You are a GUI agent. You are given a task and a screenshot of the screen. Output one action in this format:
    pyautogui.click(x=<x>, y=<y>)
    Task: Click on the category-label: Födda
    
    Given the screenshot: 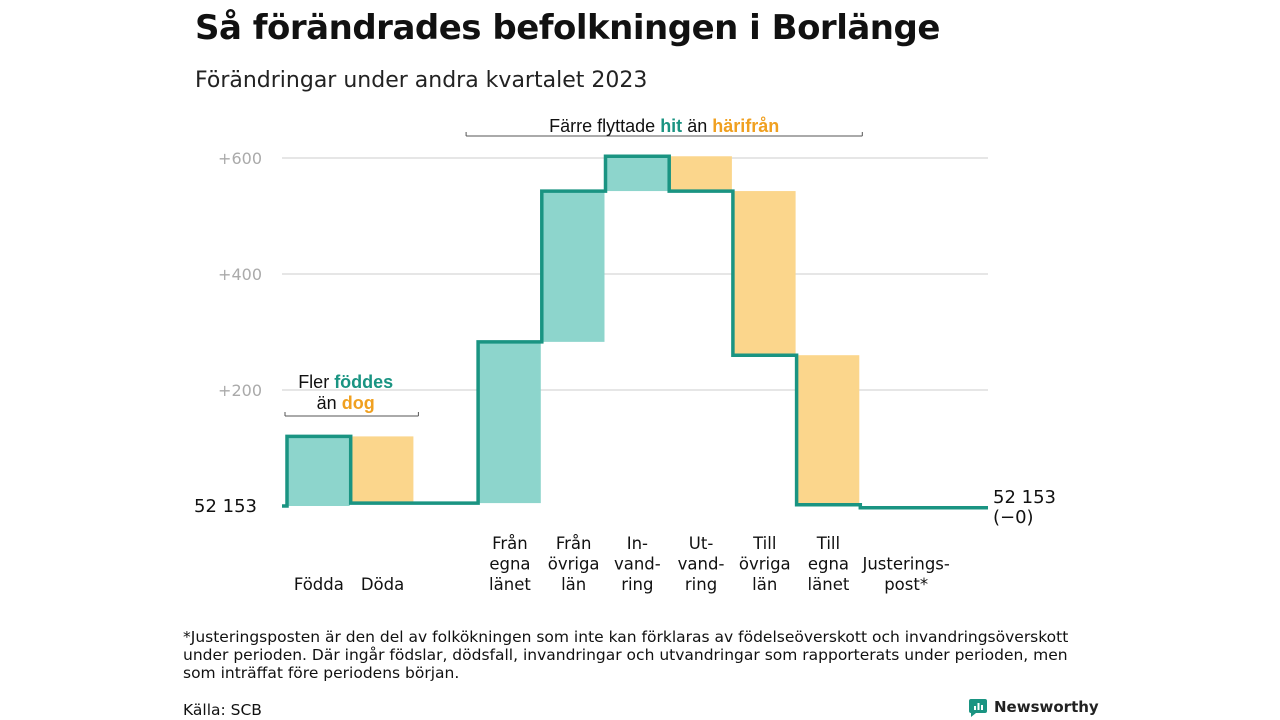 What is the action you would take?
    pyautogui.click(x=319, y=584)
    